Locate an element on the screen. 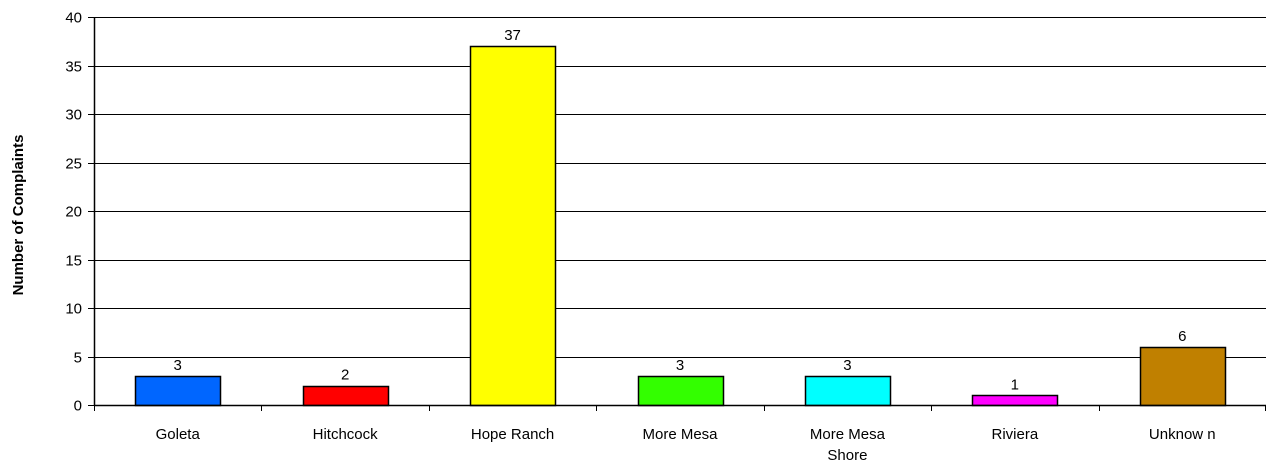 The image size is (1267, 472). x-tick-label: More Mesa is located at coordinates (680, 434).